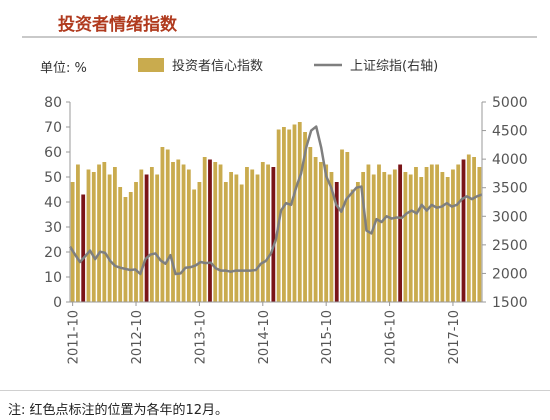 This screenshot has width=550, height=420. I want to click on footnote-divider, so click(275, 390).